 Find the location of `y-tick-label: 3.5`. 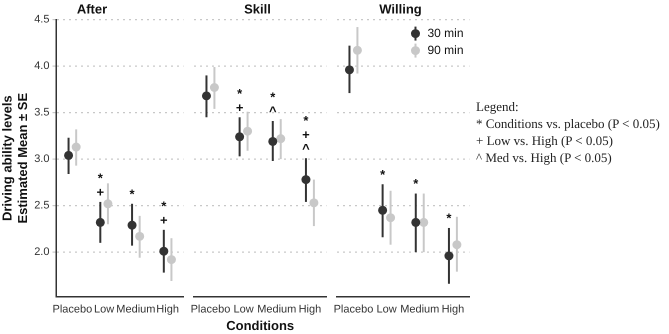

y-tick-label: 3.5 is located at coordinates (42, 112).